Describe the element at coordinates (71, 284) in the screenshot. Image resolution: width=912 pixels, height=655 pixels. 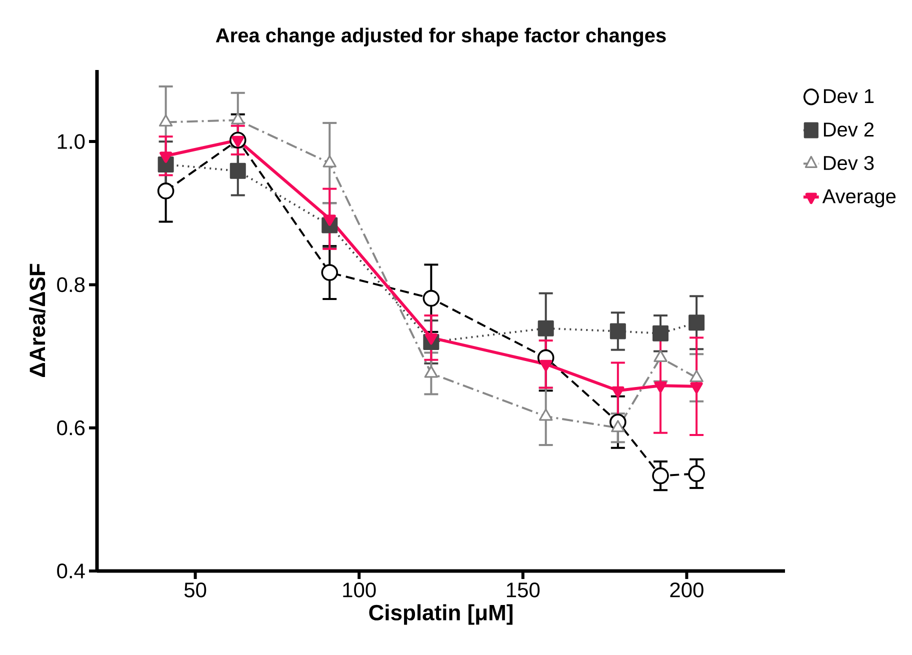
I see `y-tick-label: 0.8` at that location.